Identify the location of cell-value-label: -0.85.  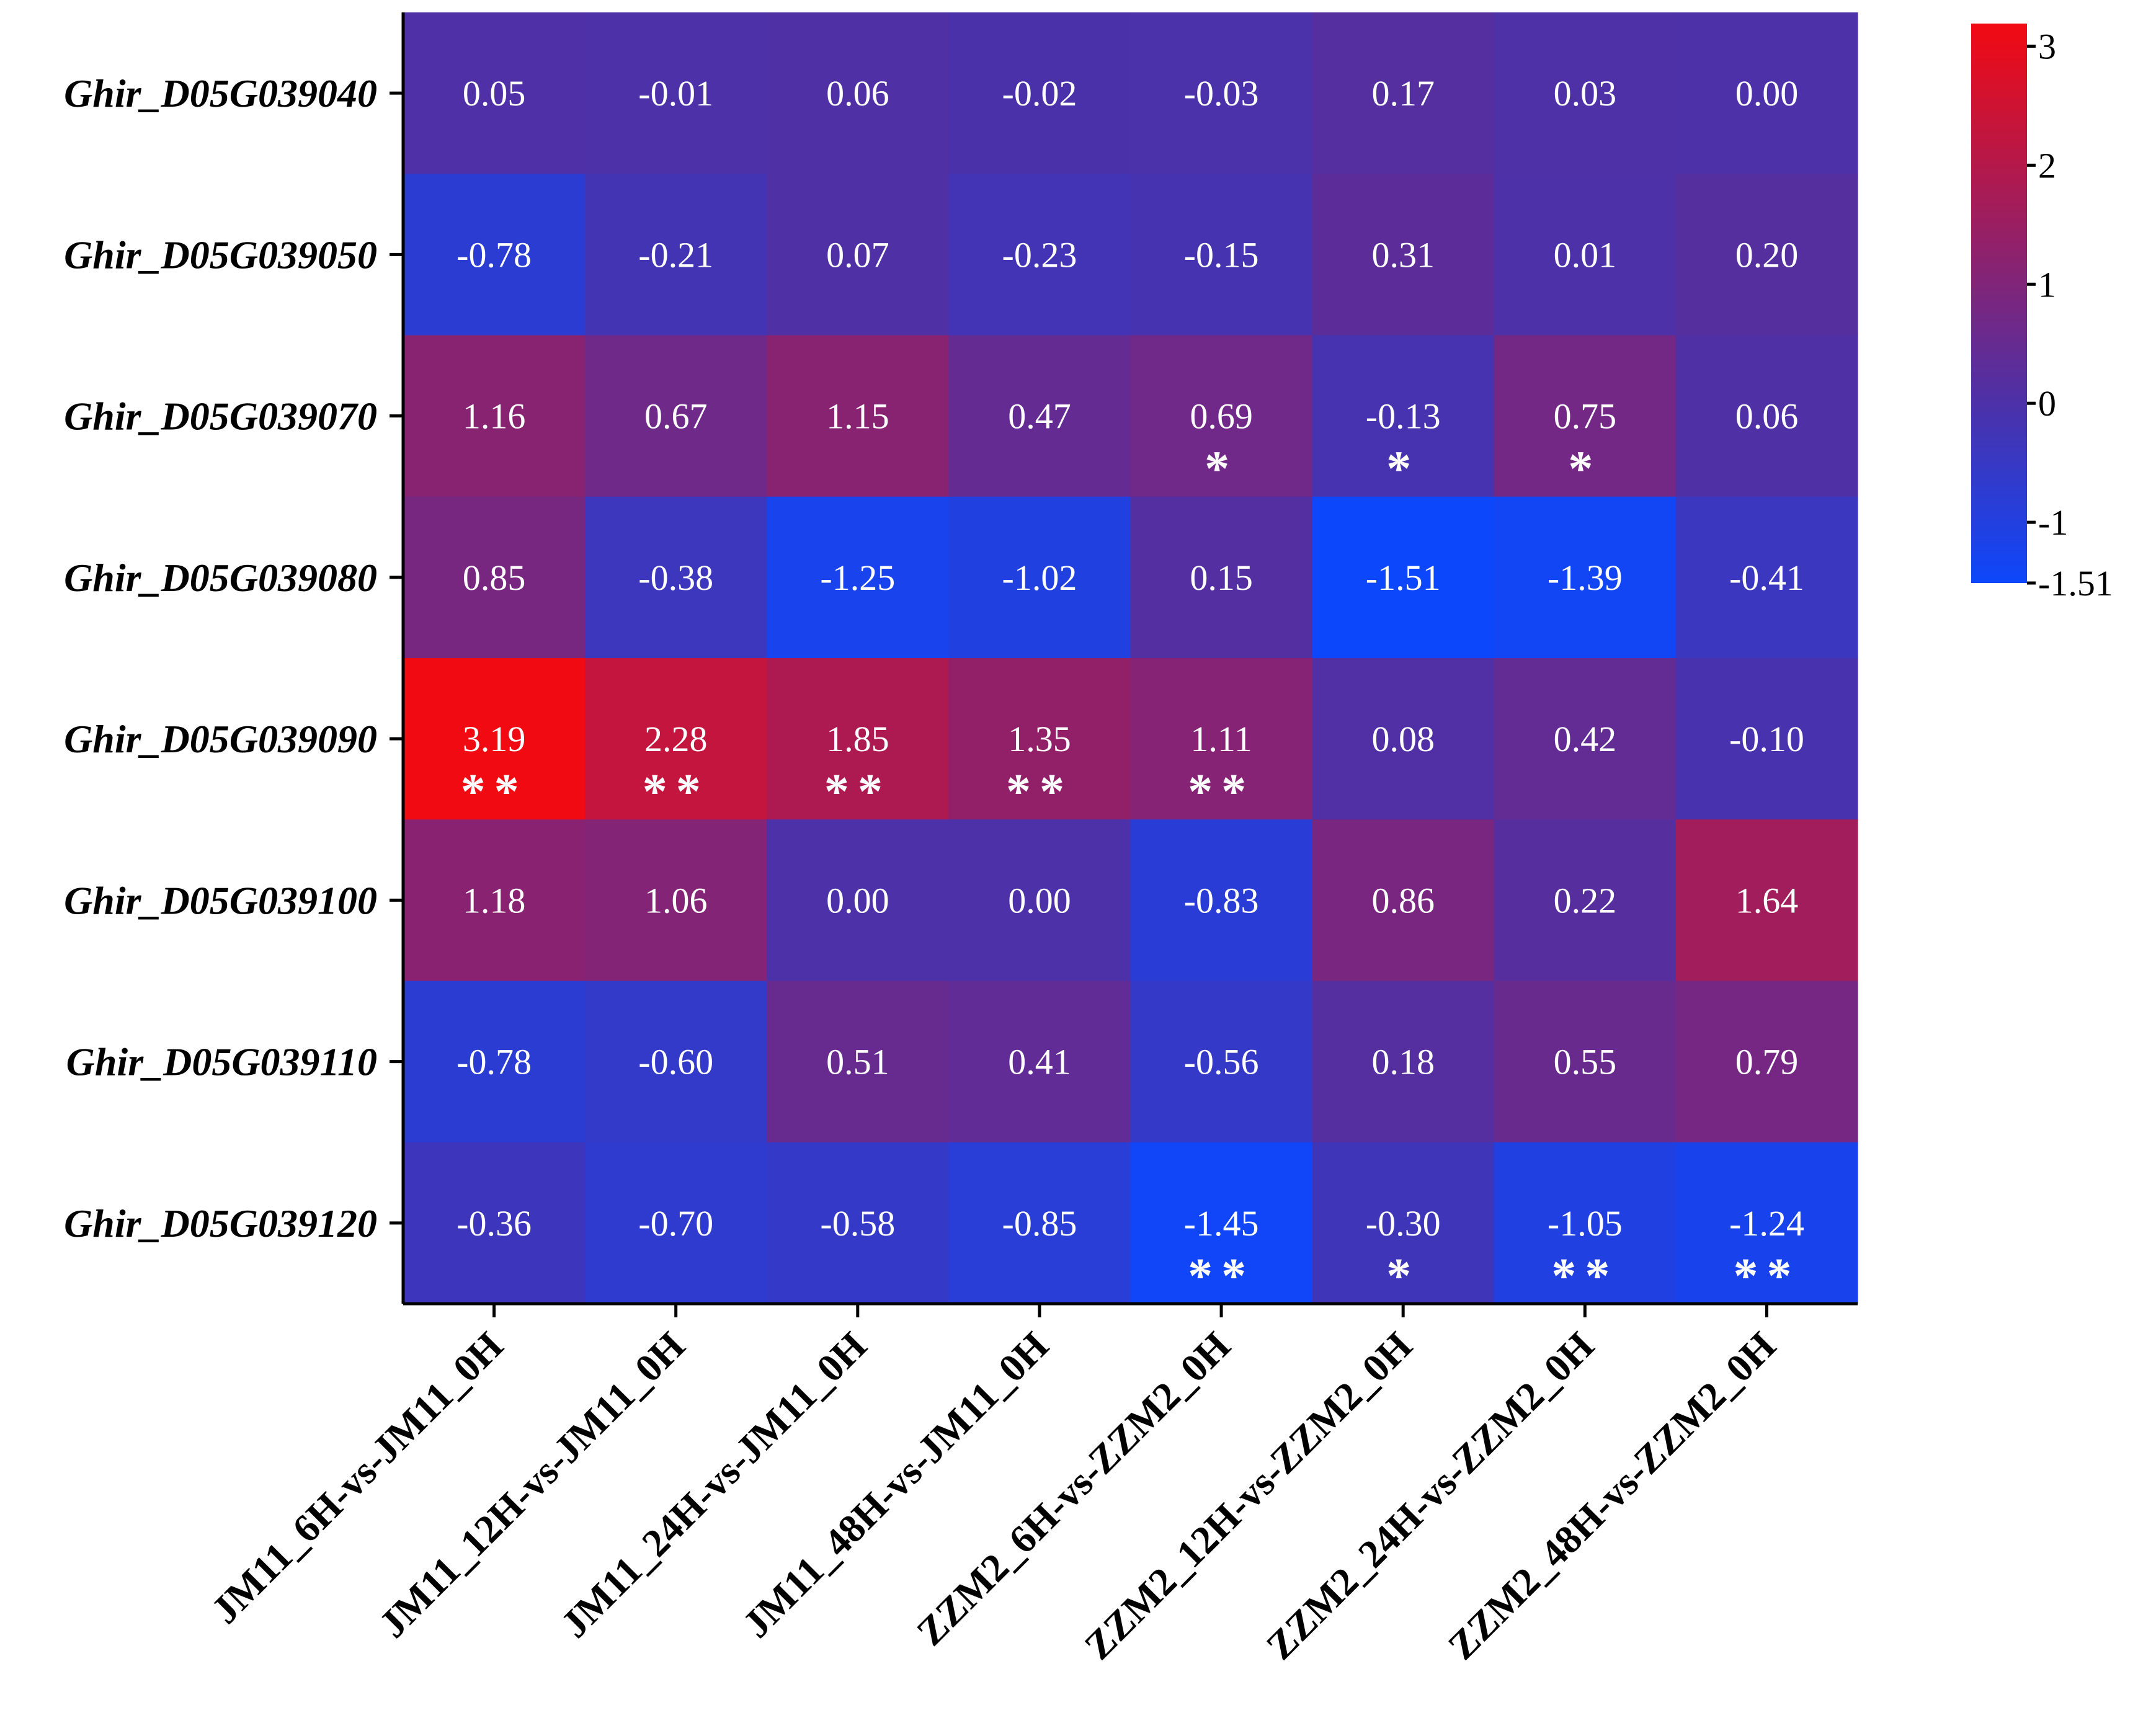
(1039, 1223).